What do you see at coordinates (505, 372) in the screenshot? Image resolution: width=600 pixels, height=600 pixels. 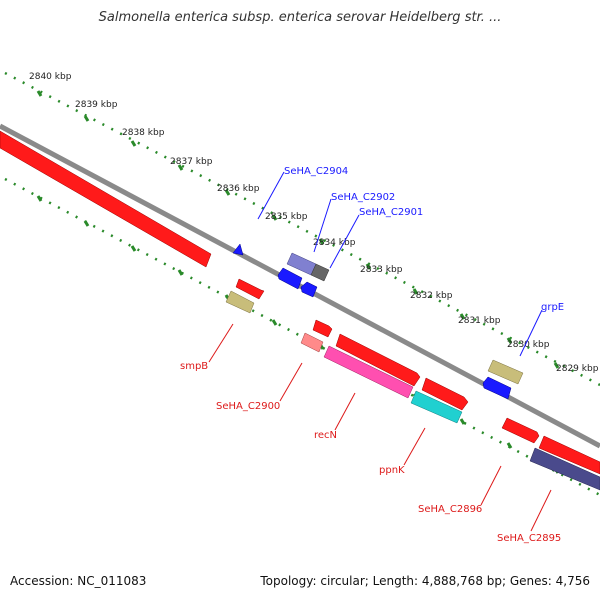 I see `gene-grpE-olive` at bounding box center [505, 372].